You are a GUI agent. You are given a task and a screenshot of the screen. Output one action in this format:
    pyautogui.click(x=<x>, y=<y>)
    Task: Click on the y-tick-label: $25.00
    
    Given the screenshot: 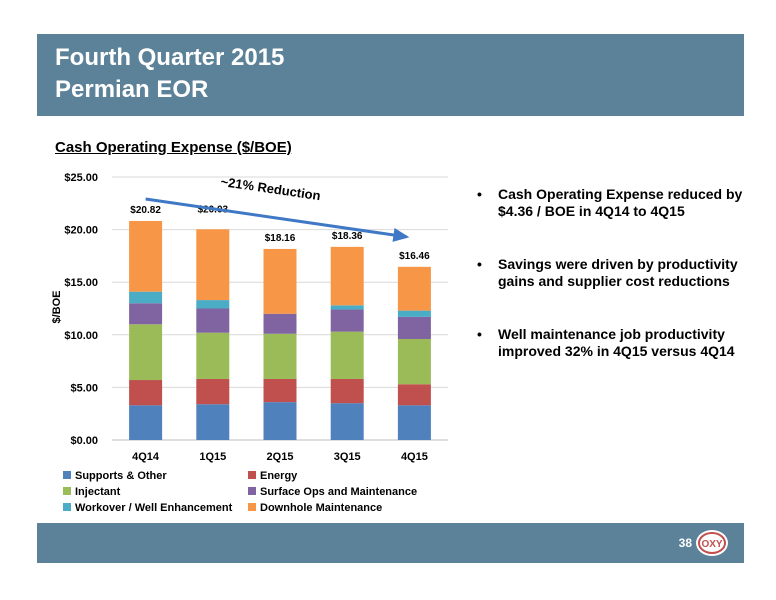 What is the action you would take?
    pyautogui.click(x=81, y=178)
    